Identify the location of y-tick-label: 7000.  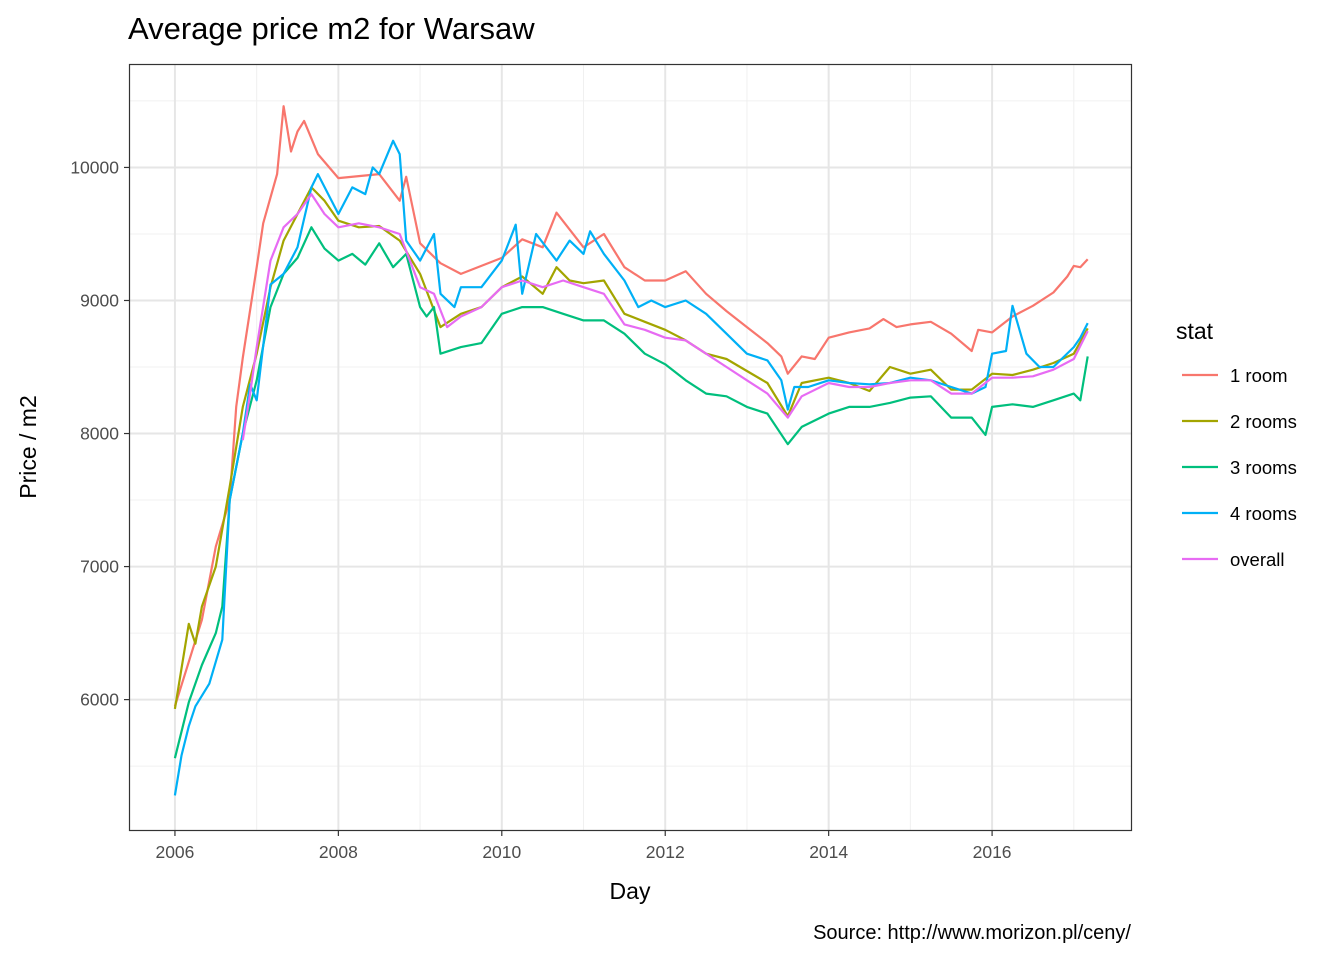
(99, 567).